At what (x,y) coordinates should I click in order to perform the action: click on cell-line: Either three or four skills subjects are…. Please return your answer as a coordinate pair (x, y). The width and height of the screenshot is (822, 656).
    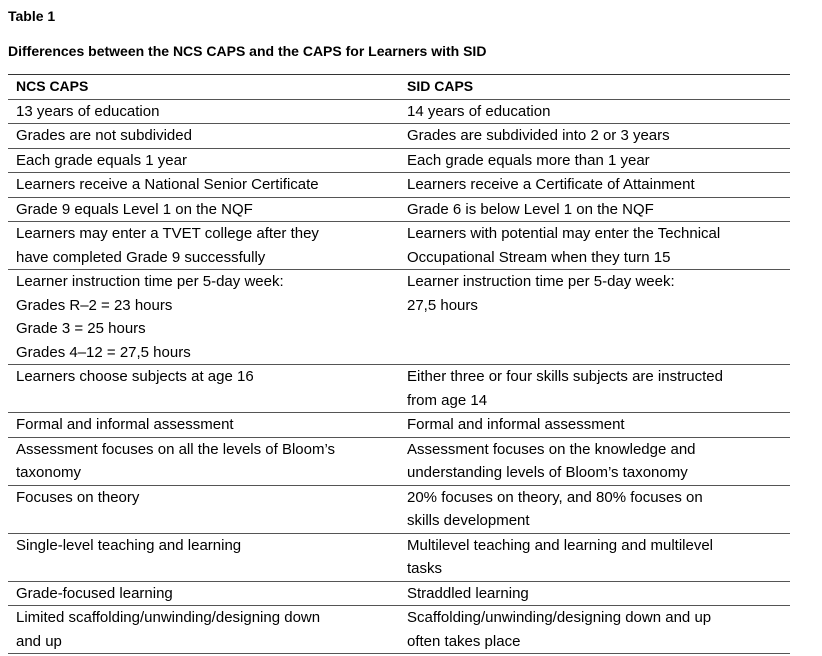
    Looking at the image, I should click on (565, 376).